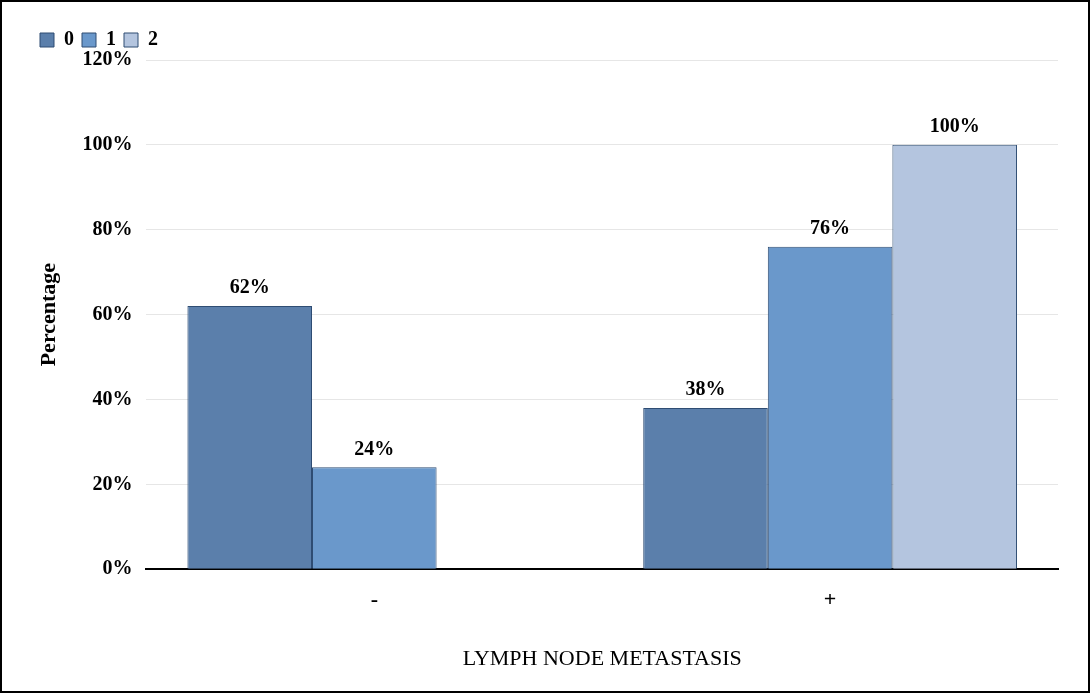 This screenshot has height=693, width=1090. I want to click on y-tick-label: 20%, so click(112, 482).